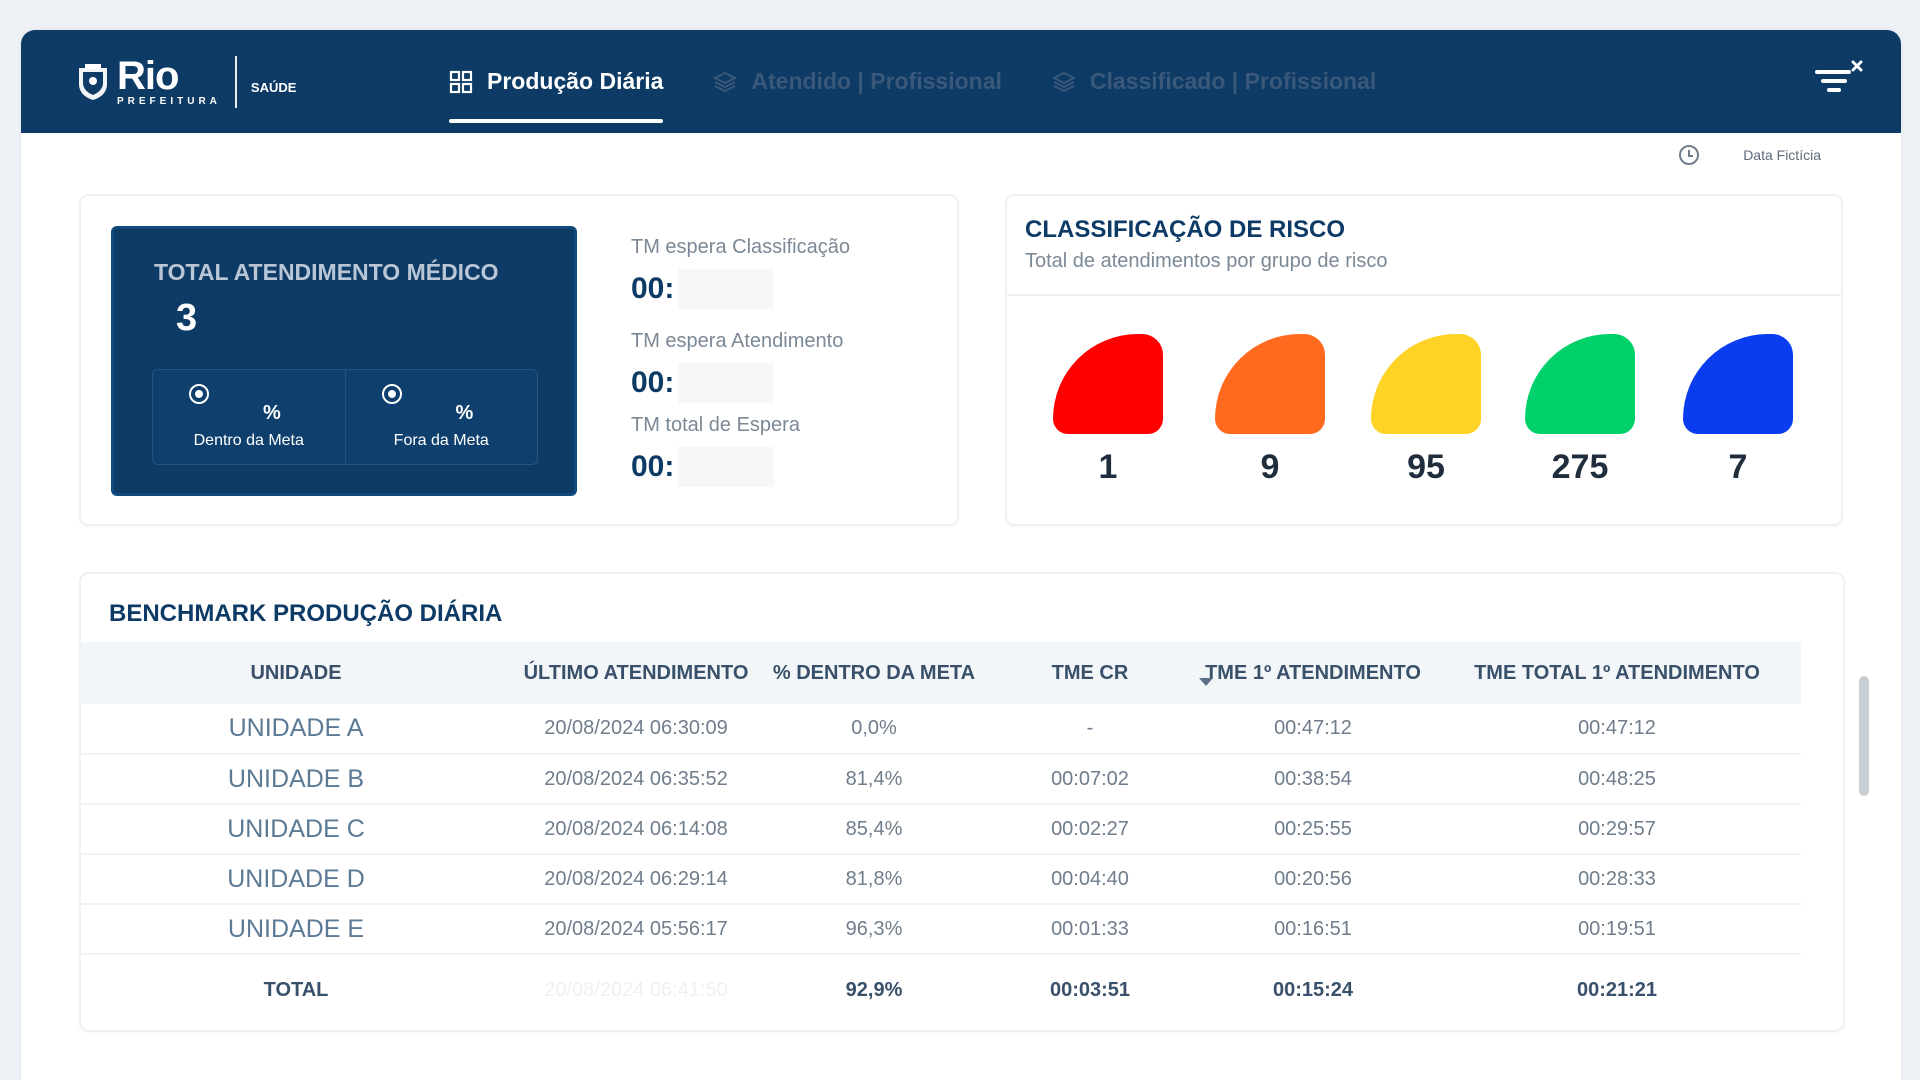 This screenshot has height=1080, width=1920. What do you see at coordinates (1090, 929) in the screenshot?
I see `cell-tme-cr: 00:01:33` at bounding box center [1090, 929].